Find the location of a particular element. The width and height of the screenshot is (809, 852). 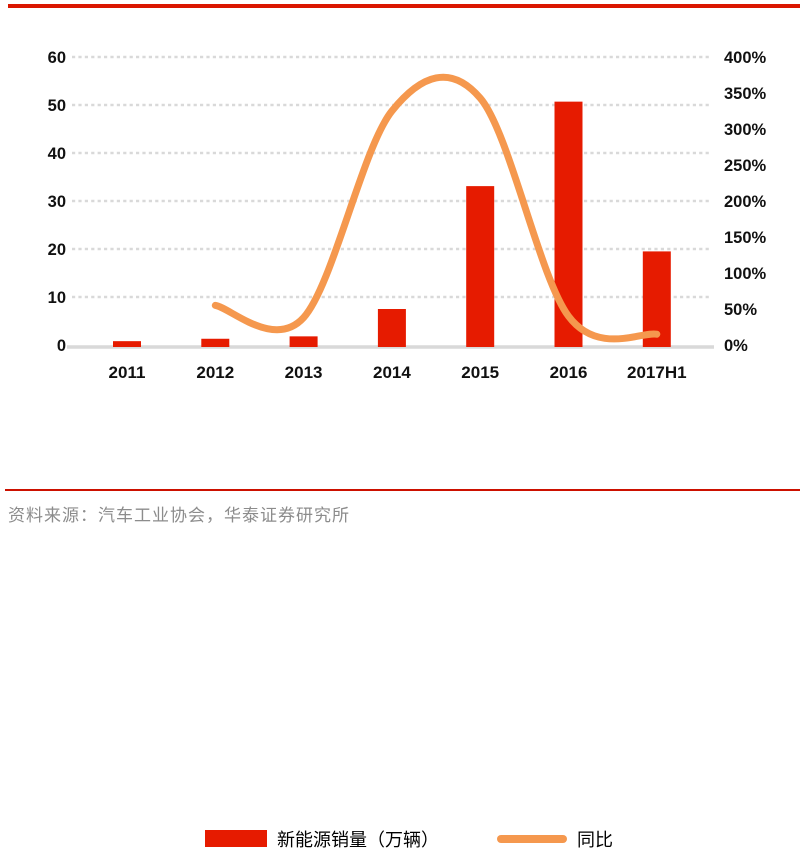

right-axis-tick: 400% is located at coordinates (745, 58).